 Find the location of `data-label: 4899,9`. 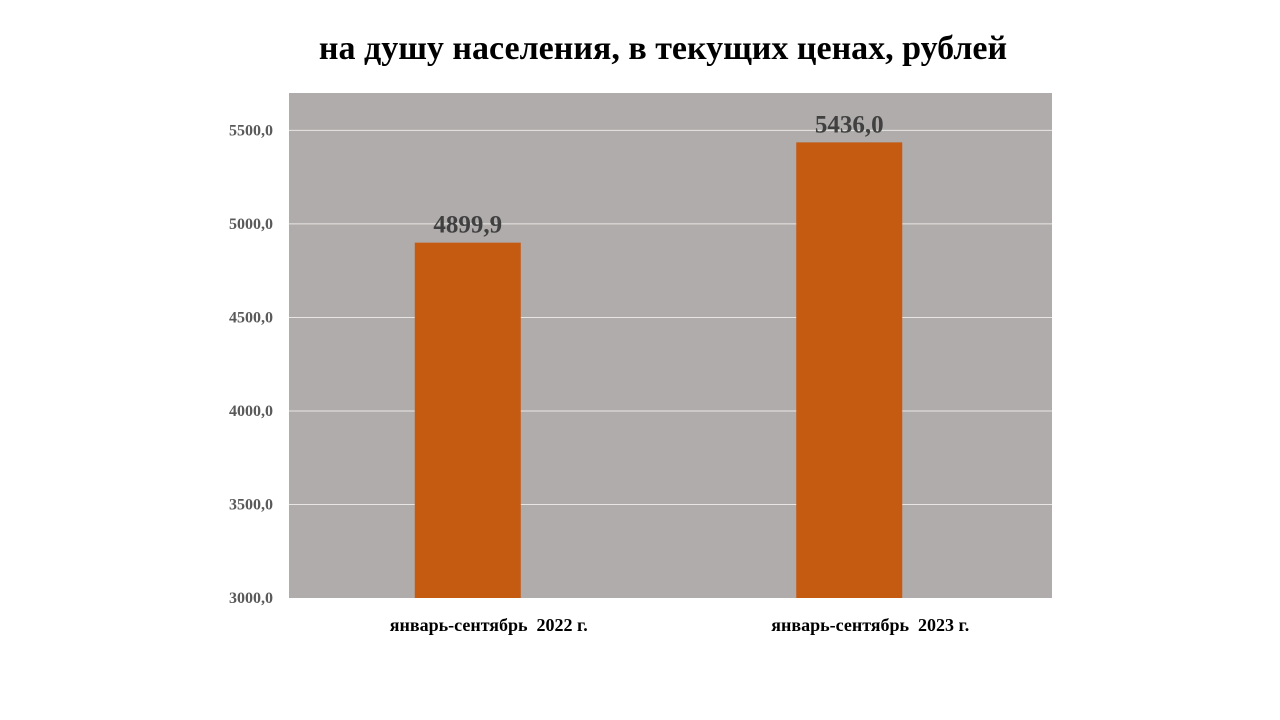

data-label: 4899,9 is located at coordinates (467, 225).